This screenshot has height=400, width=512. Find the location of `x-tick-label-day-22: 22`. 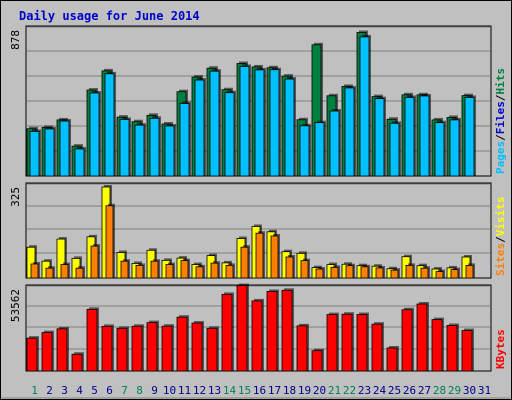

x-tick-label-day-22: 22 is located at coordinates (349, 390).